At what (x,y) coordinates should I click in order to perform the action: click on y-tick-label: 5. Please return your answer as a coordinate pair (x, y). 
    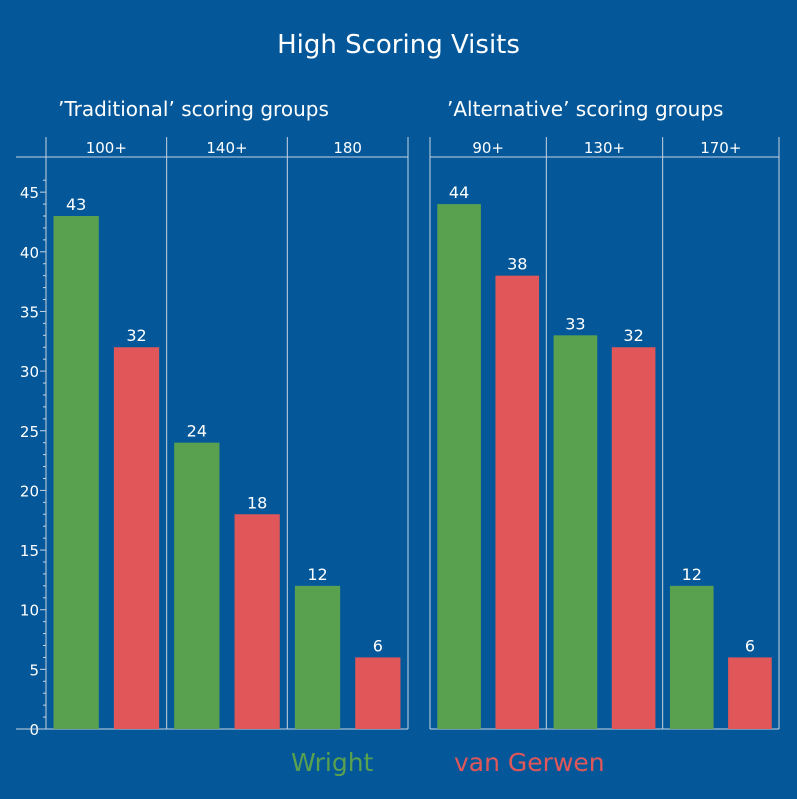
    Looking at the image, I should click on (34, 670).